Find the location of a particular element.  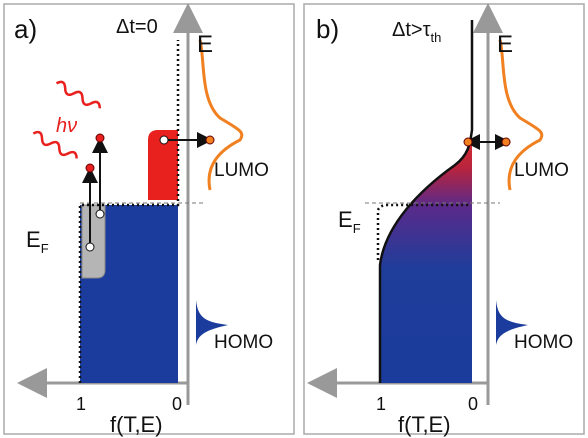

hot-distribution is located at coordinates (426, 256).